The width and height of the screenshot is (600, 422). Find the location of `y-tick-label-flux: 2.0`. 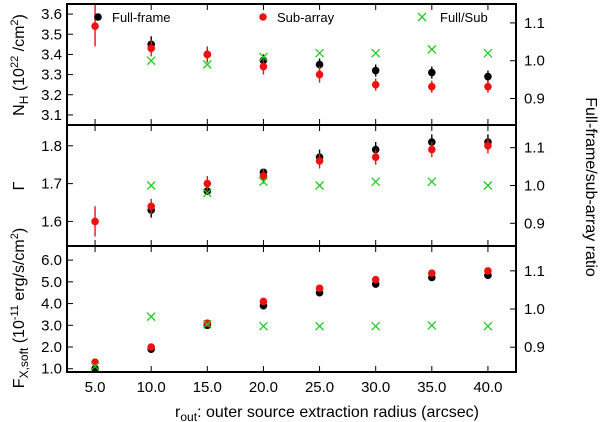

y-tick-label-flux: 2.0 is located at coordinates (51, 347).